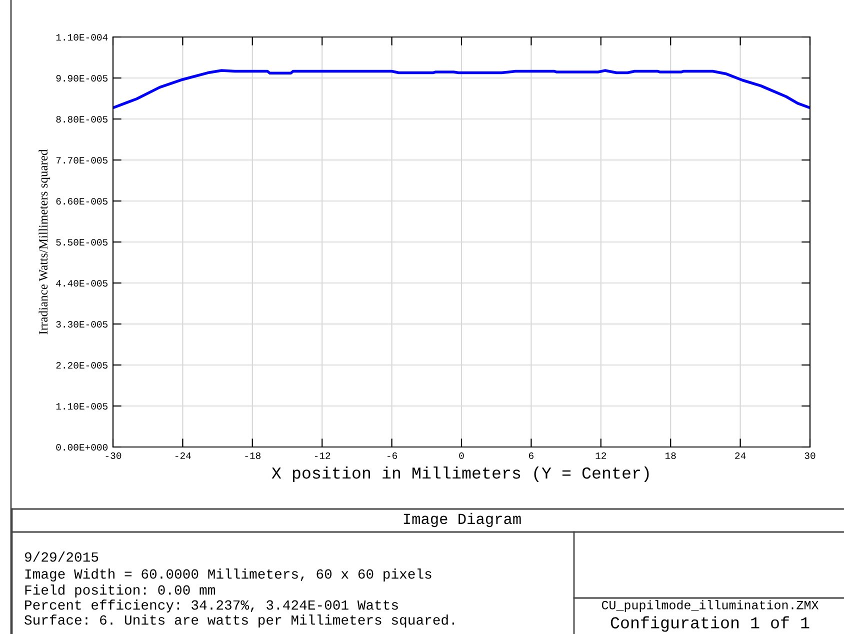  What do you see at coordinates (82, 447) in the screenshot?
I see `y-tick-label: 0.00E+000` at bounding box center [82, 447].